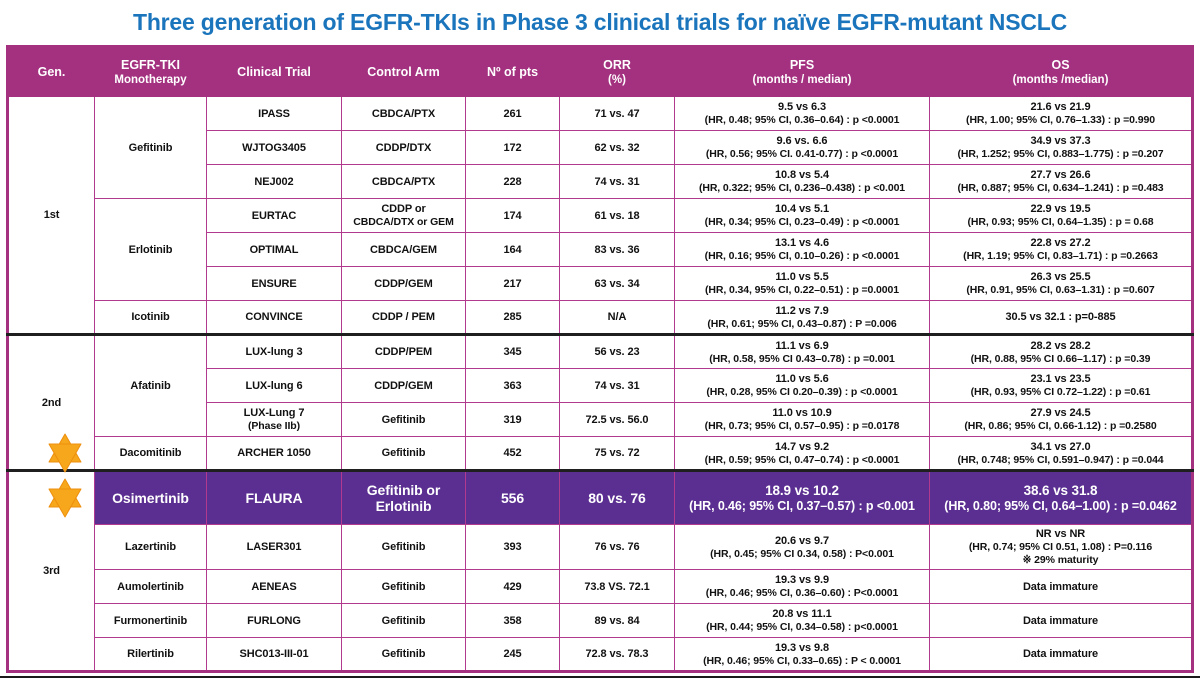 Image resolution: width=1200 pixels, height=680 pixels. I want to click on num-pts: 363, so click(512, 385).